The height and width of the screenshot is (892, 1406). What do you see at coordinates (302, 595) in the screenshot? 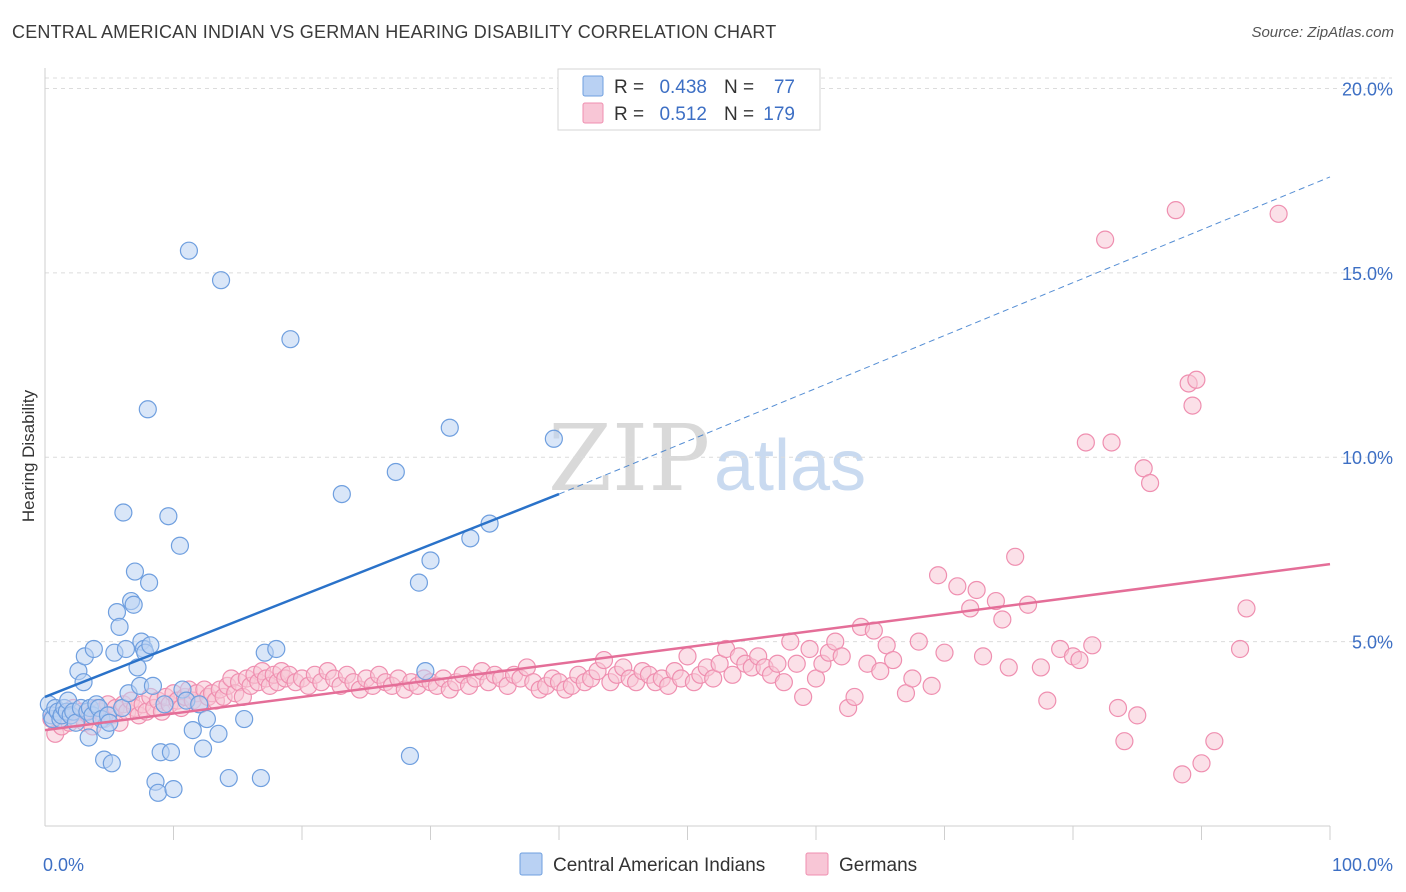
I see `trend-line` at bounding box center [302, 595].